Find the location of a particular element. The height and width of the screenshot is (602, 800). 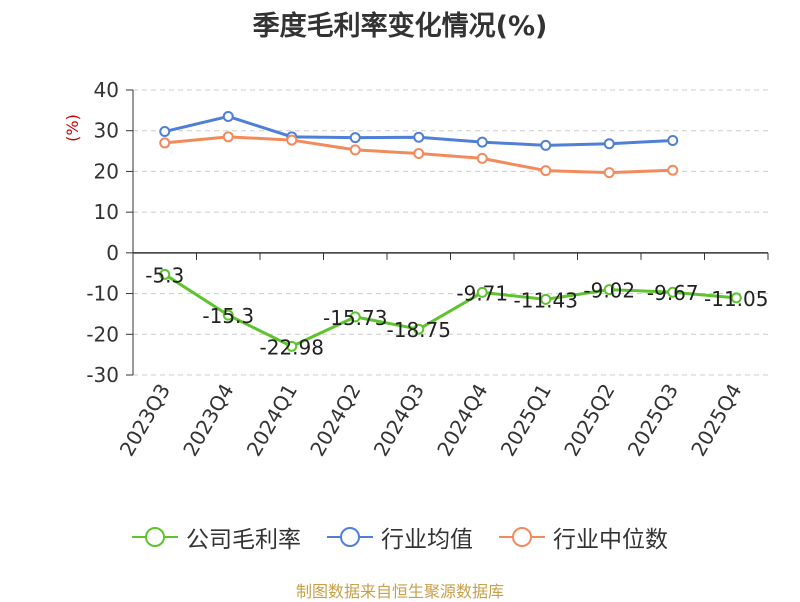

data-label: -22.98 is located at coordinates (292, 347).